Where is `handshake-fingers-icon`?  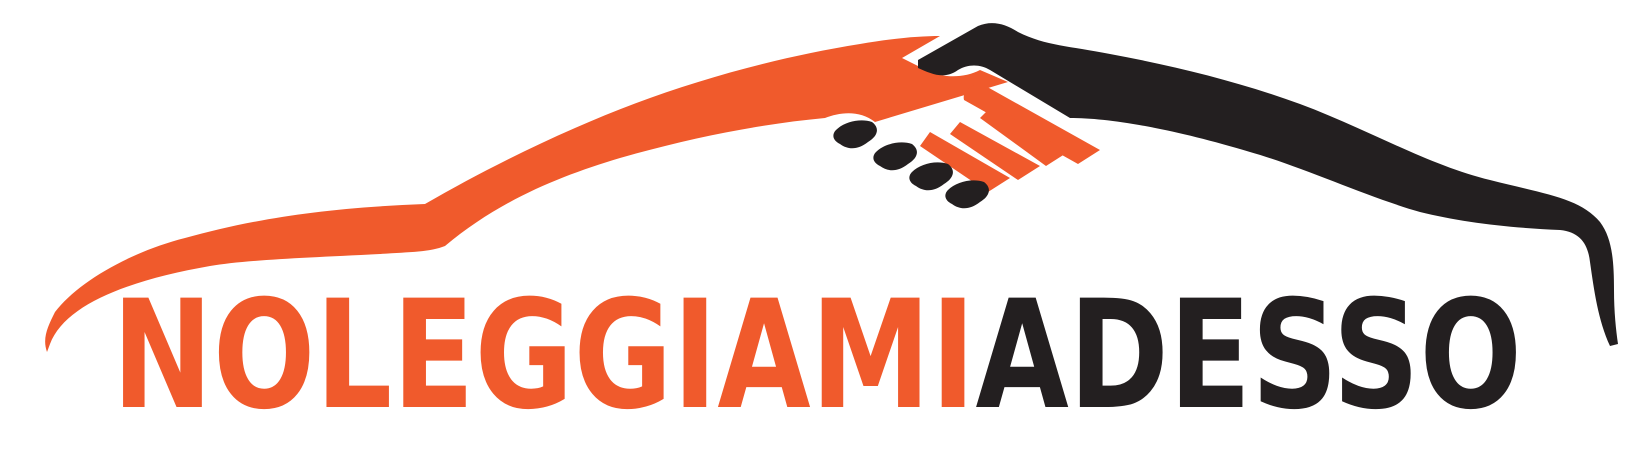
handshake-fingers-icon is located at coordinates (1010, 138).